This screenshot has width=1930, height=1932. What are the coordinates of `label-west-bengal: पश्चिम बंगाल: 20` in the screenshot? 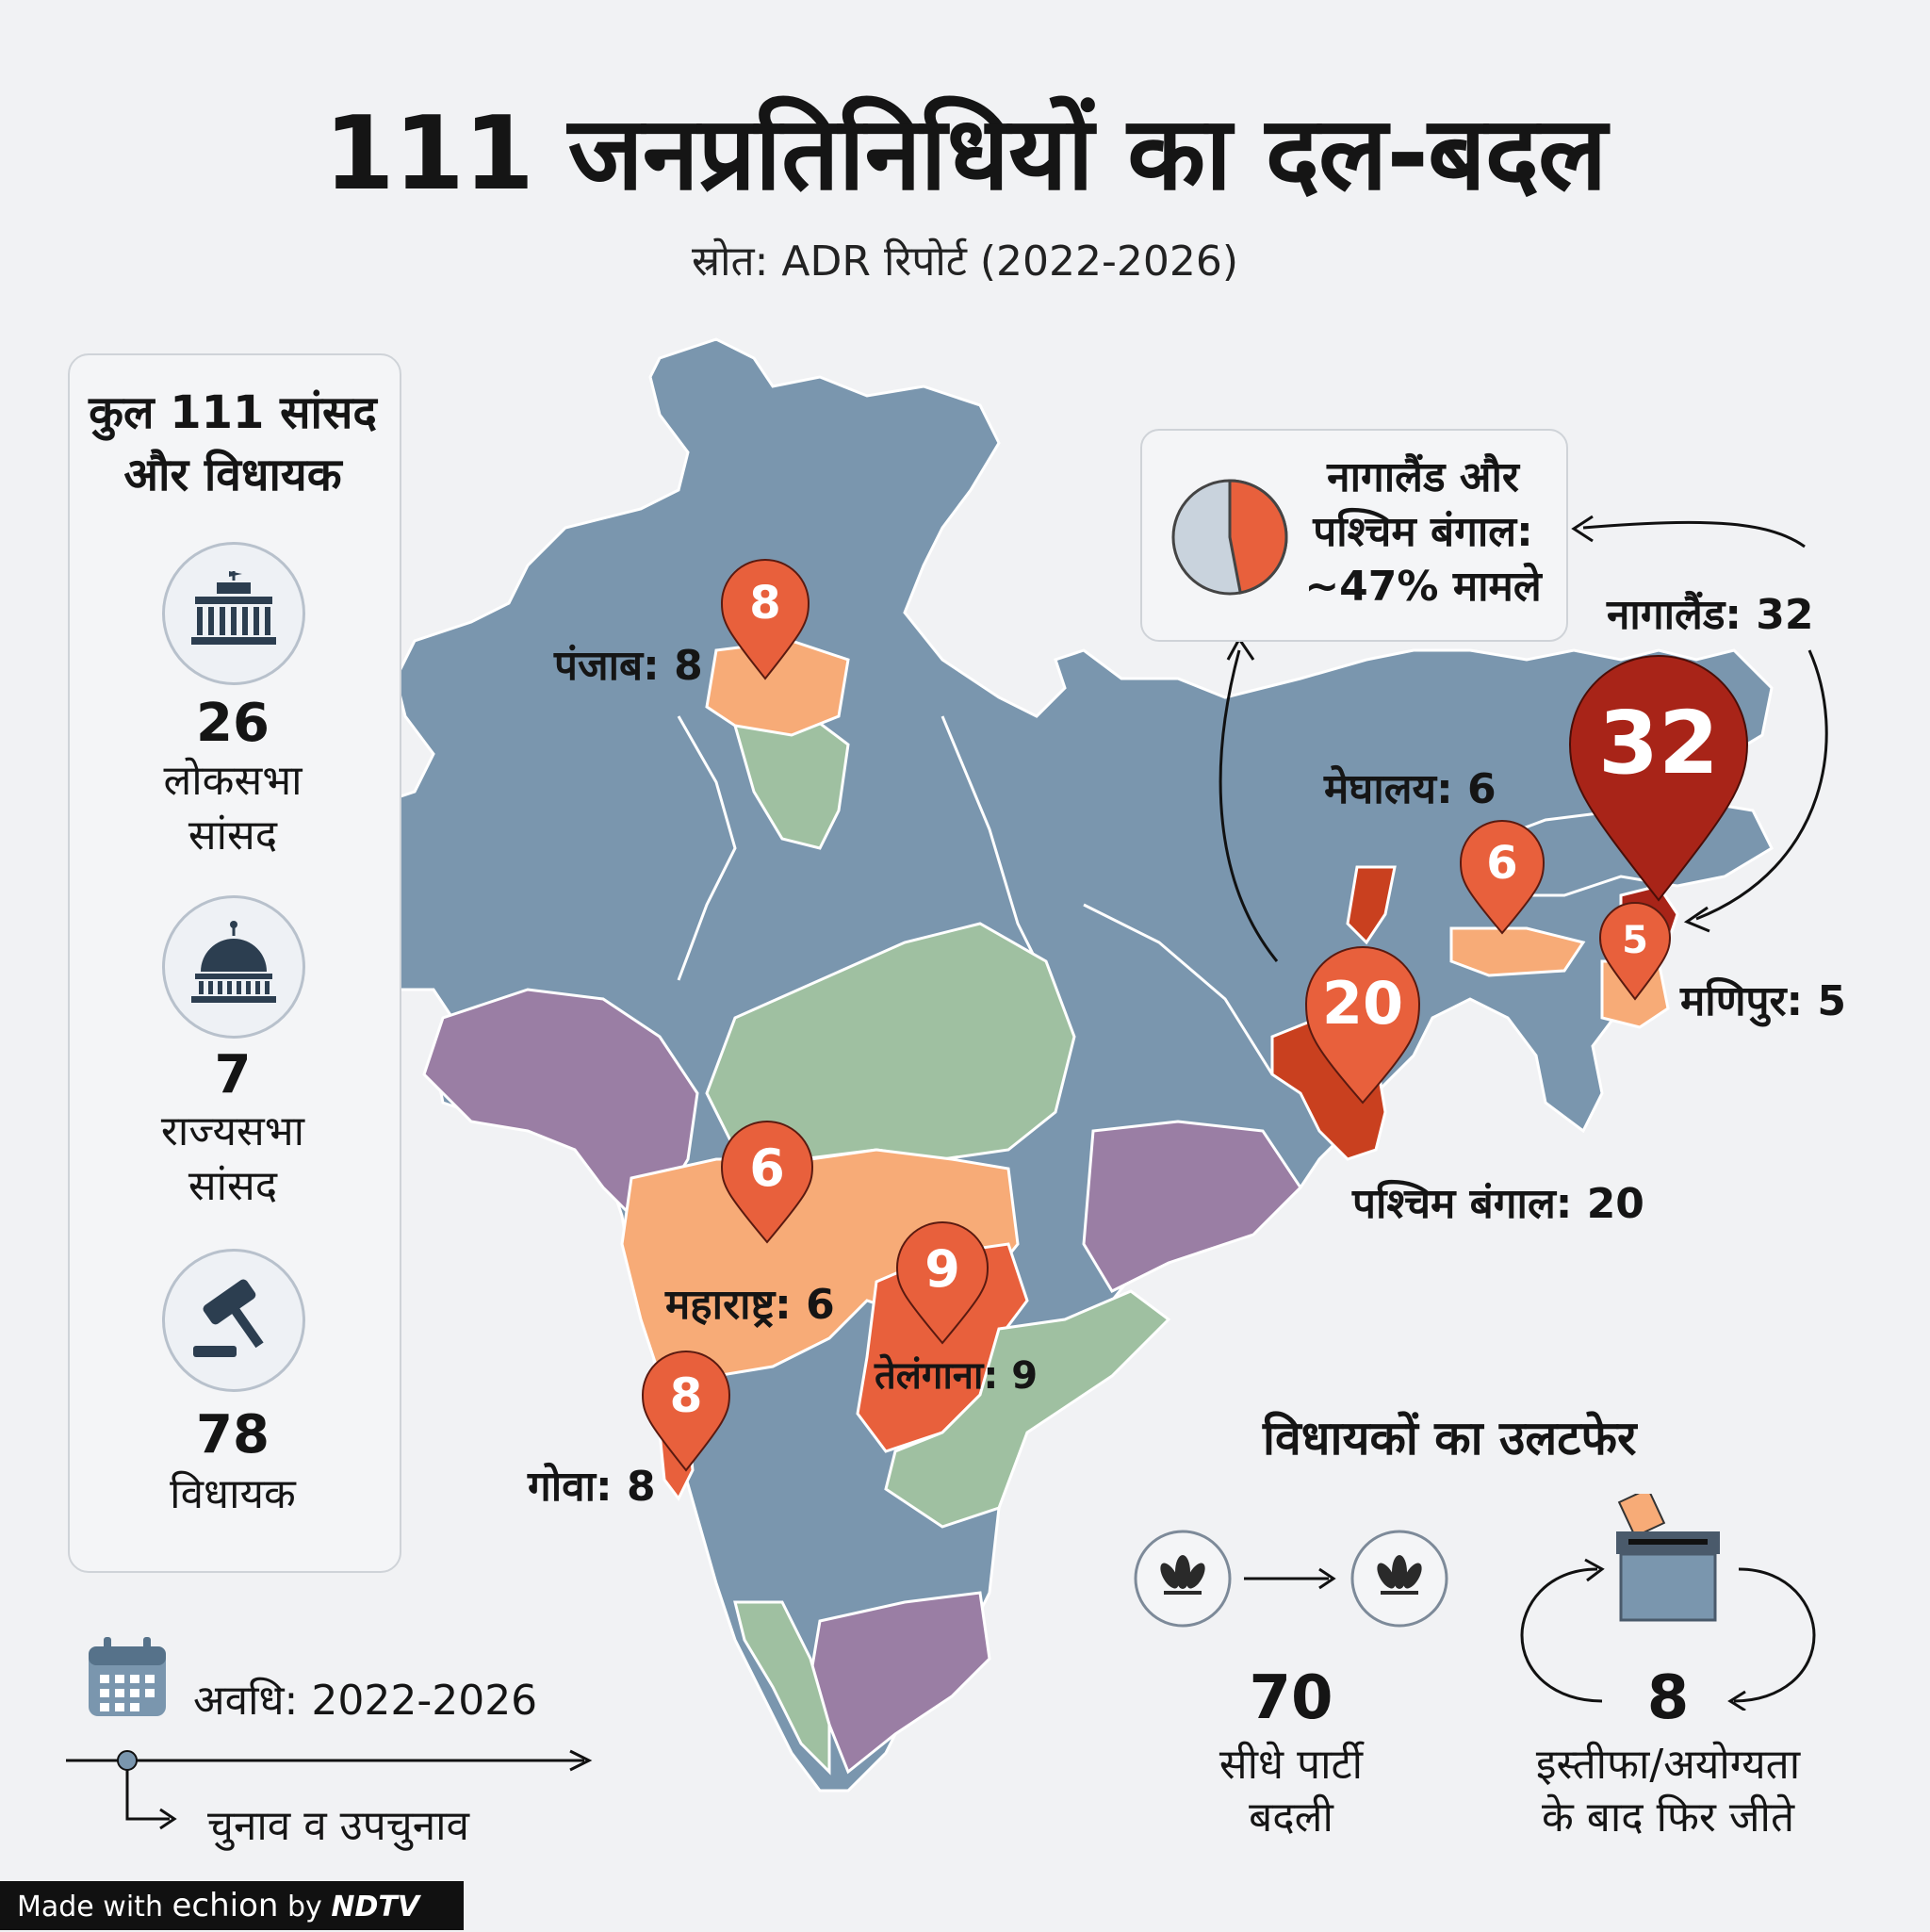 It's located at (1498, 1204).